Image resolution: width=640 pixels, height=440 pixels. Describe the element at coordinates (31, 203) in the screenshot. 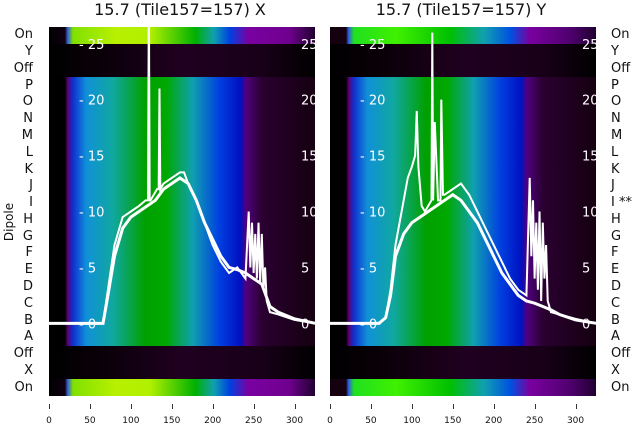

I see `row-label: I` at that location.